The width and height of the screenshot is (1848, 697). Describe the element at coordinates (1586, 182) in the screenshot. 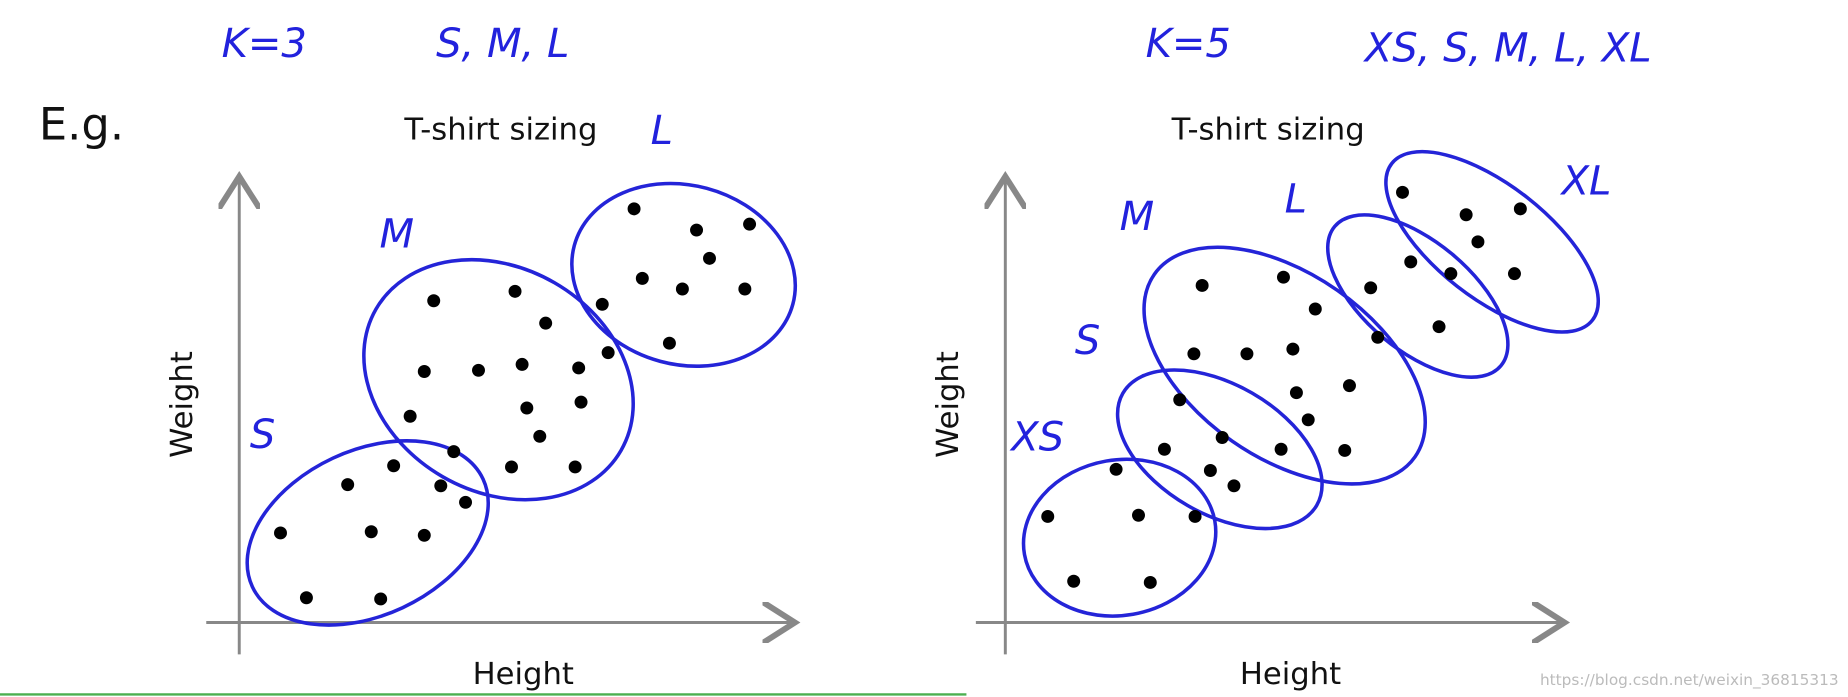

I see `cluster-label: XL` at that location.